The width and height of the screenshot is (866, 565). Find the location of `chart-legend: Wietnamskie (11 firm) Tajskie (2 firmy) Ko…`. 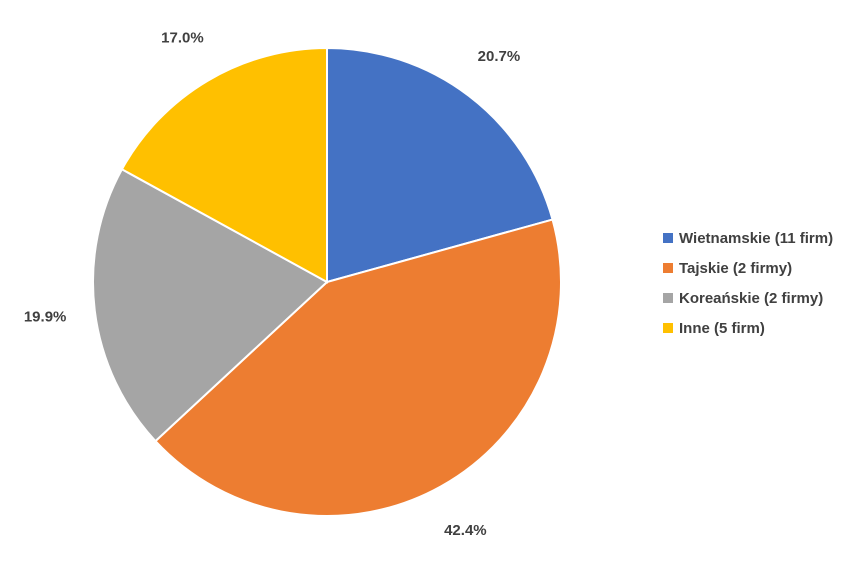

chart-legend: Wietnamskie (11 firm) Tajskie (2 firmy) Ko… is located at coordinates (748, 283).